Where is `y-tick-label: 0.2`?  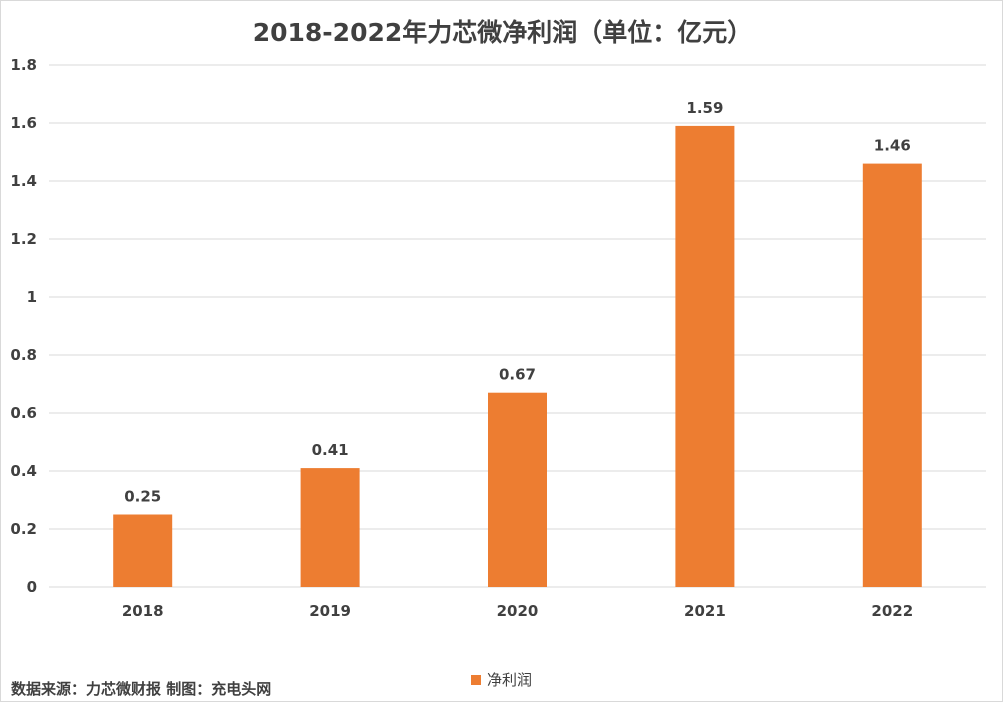 y-tick-label: 0.2 is located at coordinates (23, 529).